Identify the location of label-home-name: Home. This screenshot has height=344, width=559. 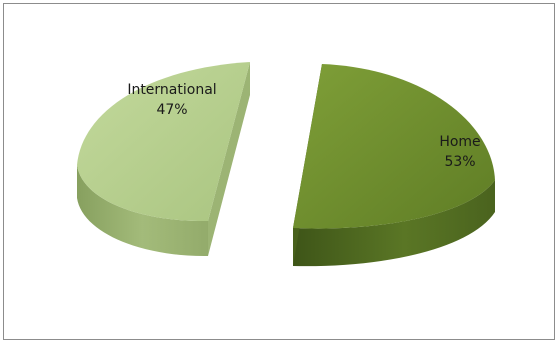
(459, 142).